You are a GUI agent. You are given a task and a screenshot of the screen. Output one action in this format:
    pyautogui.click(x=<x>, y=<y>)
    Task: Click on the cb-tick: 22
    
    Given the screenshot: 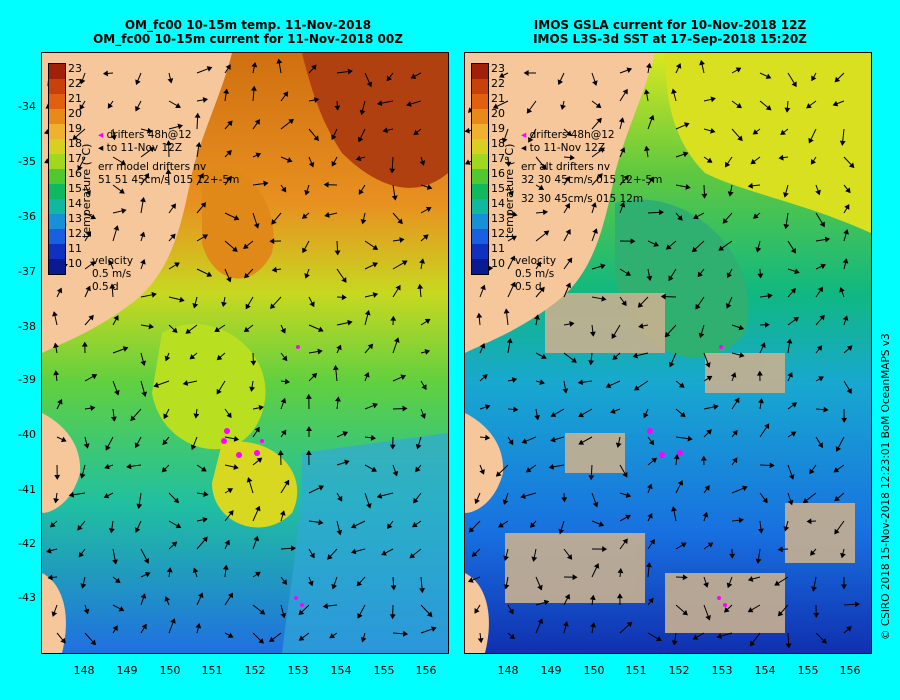 What is the action you would take?
    pyautogui.click(x=75, y=83)
    